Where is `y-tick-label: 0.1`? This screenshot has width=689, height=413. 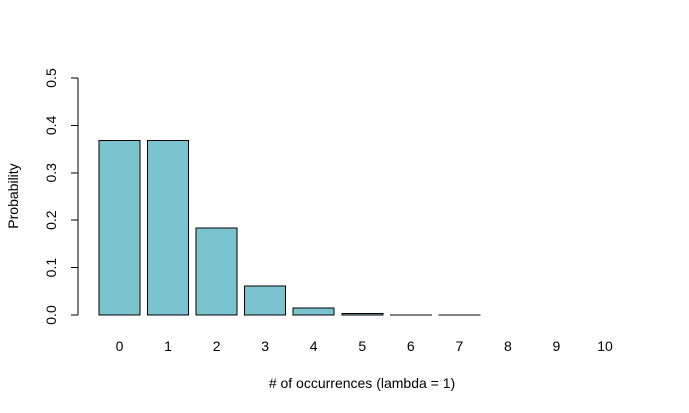 y-tick-label: 0.1 is located at coordinates (51, 268).